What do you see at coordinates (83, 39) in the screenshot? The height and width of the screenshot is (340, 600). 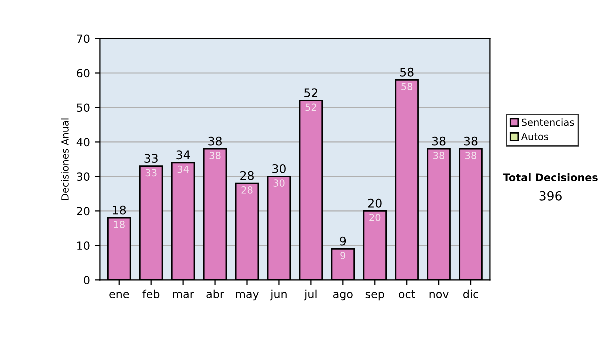 I see `y-tick-label: 70` at bounding box center [83, 39].